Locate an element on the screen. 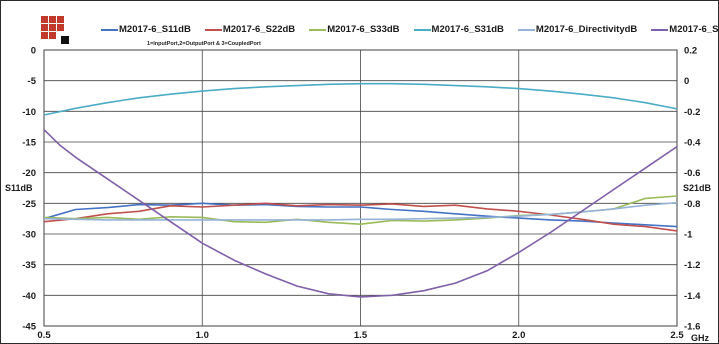  y-left-tick-label: 0 is located at coordinates (33, 51).